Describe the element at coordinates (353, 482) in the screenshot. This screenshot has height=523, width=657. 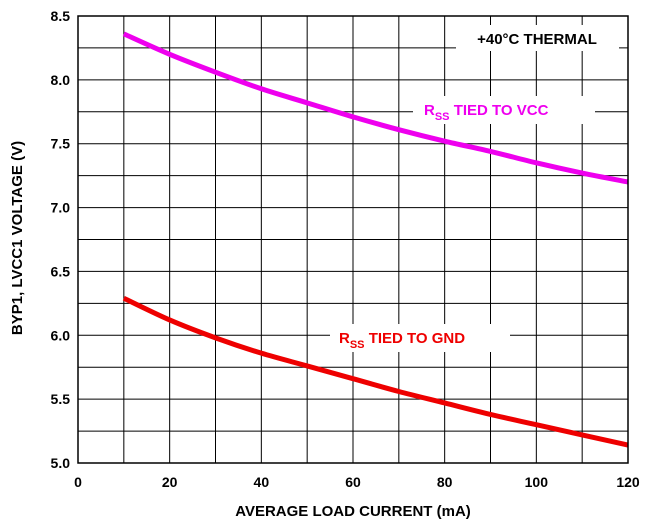
I see `x-tick-label: 60` at that location.